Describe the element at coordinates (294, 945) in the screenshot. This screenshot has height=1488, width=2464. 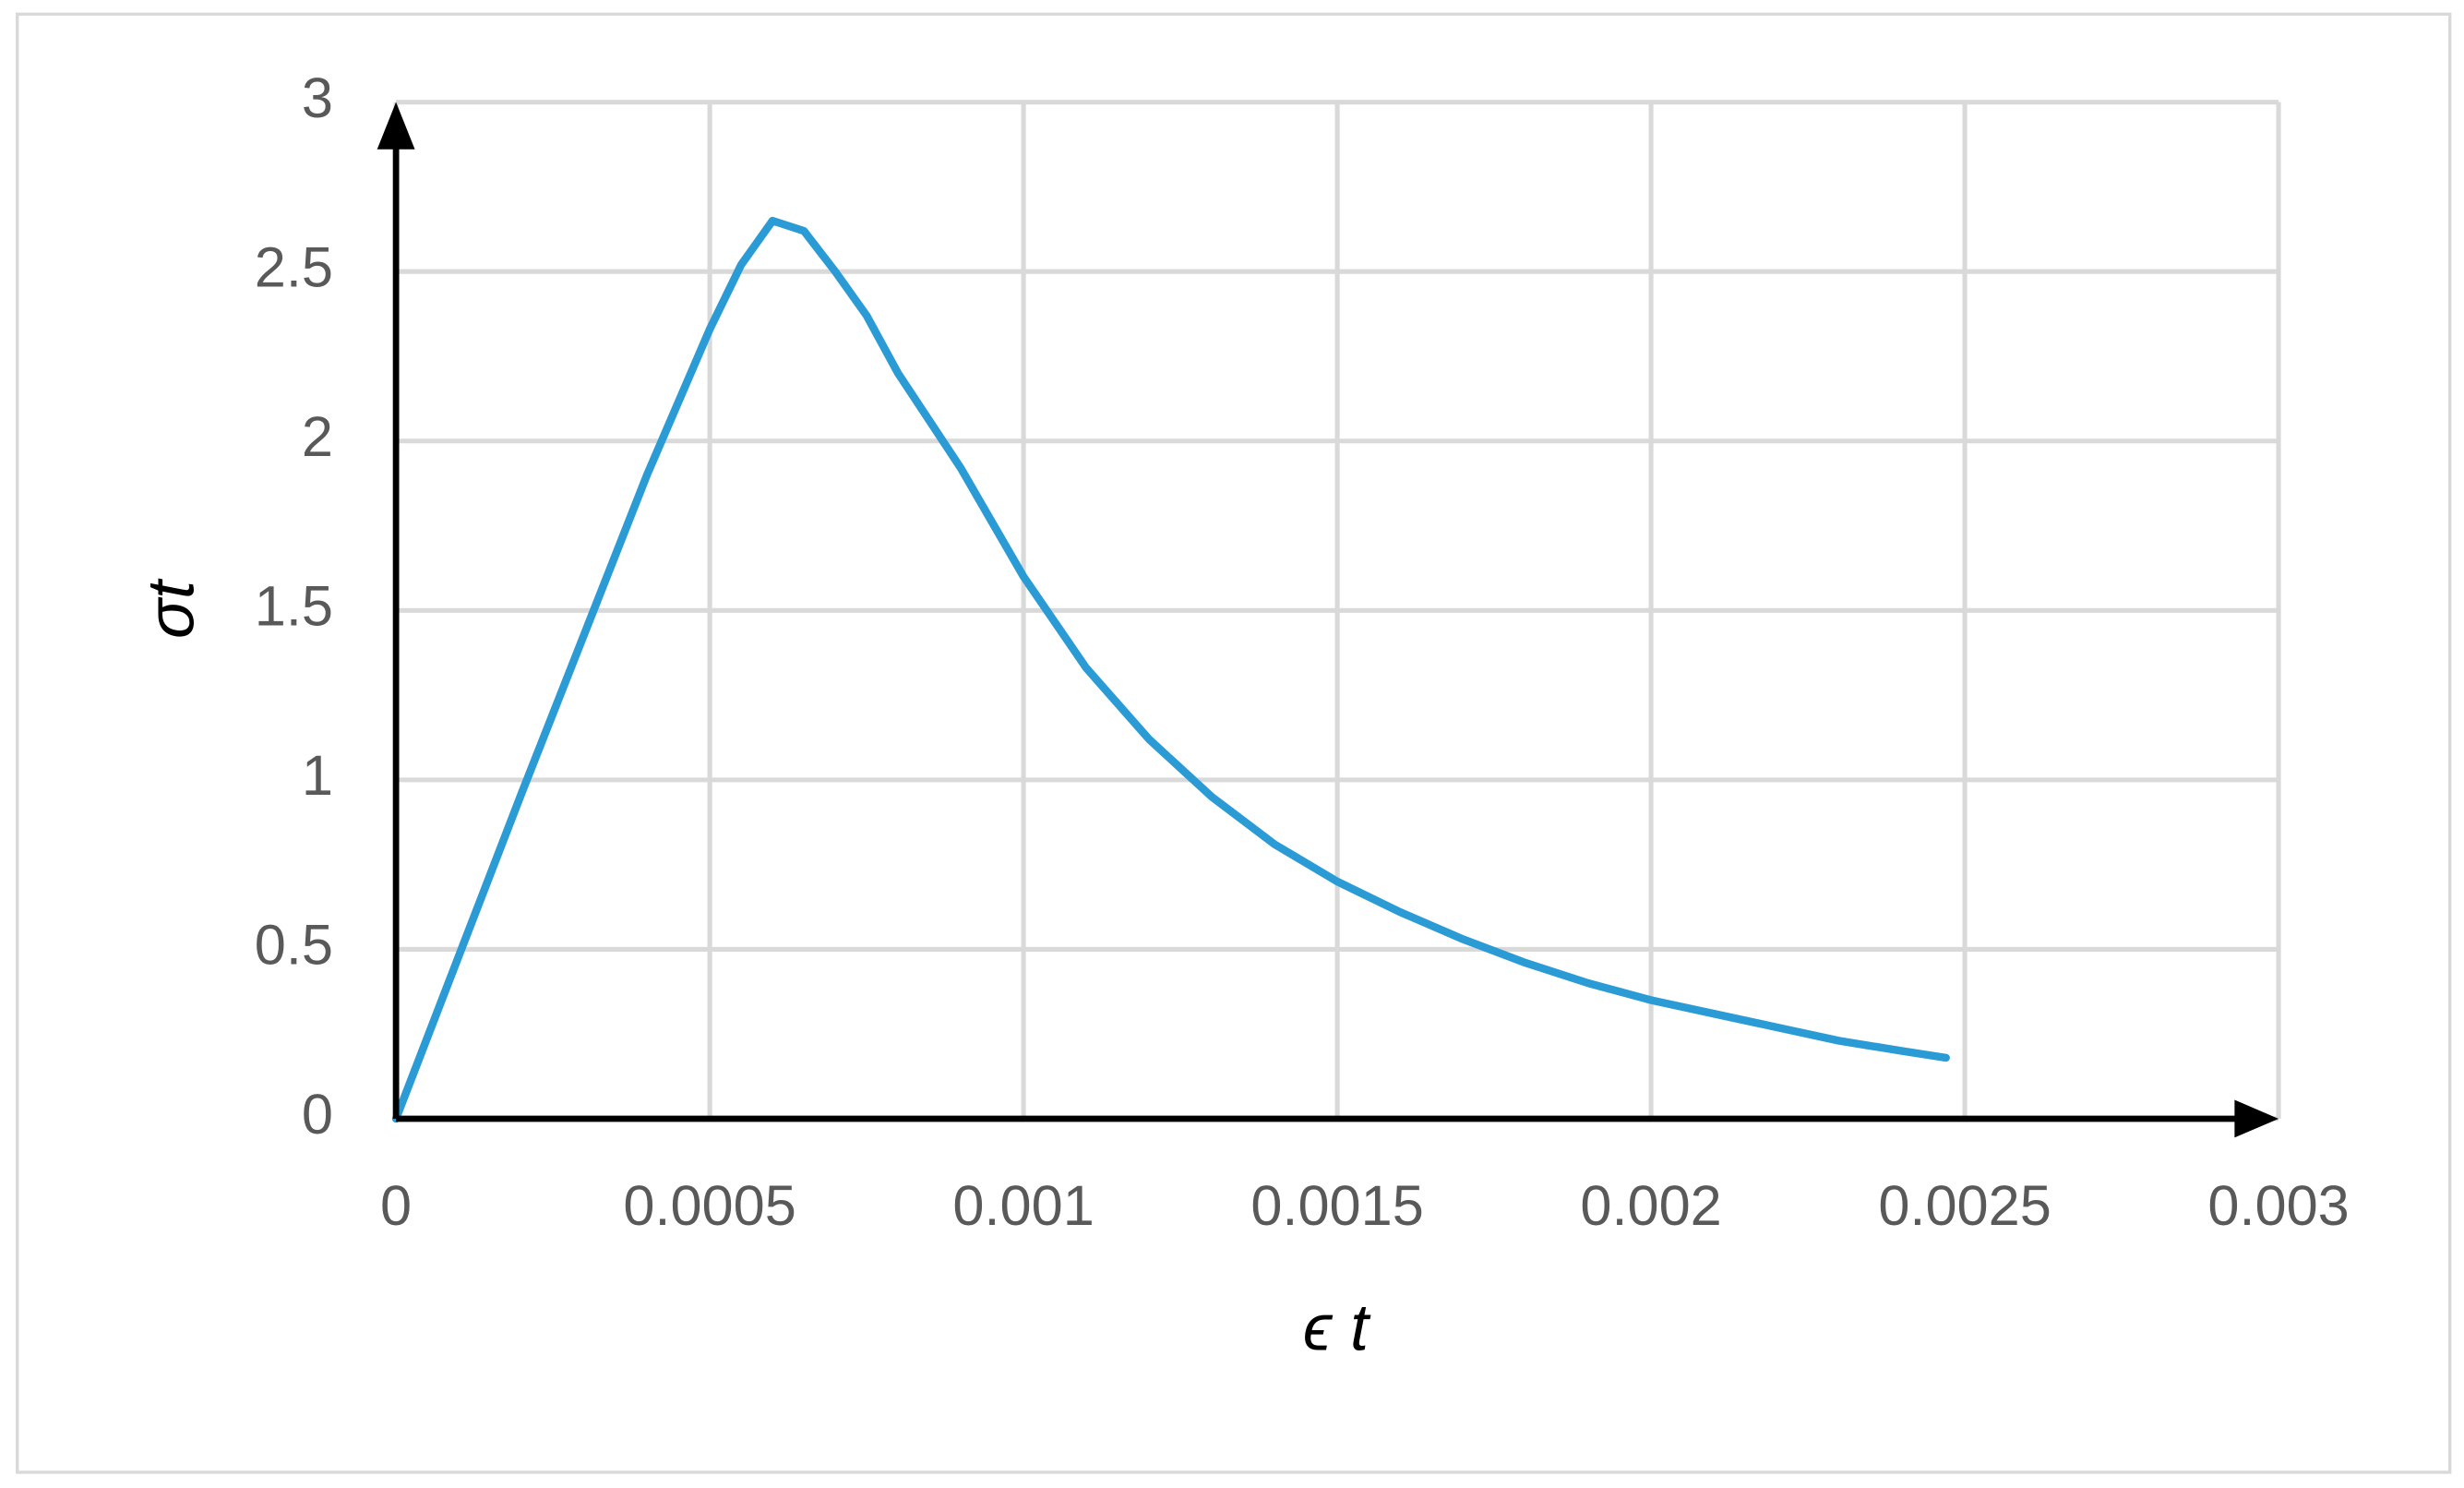
I see `y-tick-label: 0.5` at that location.